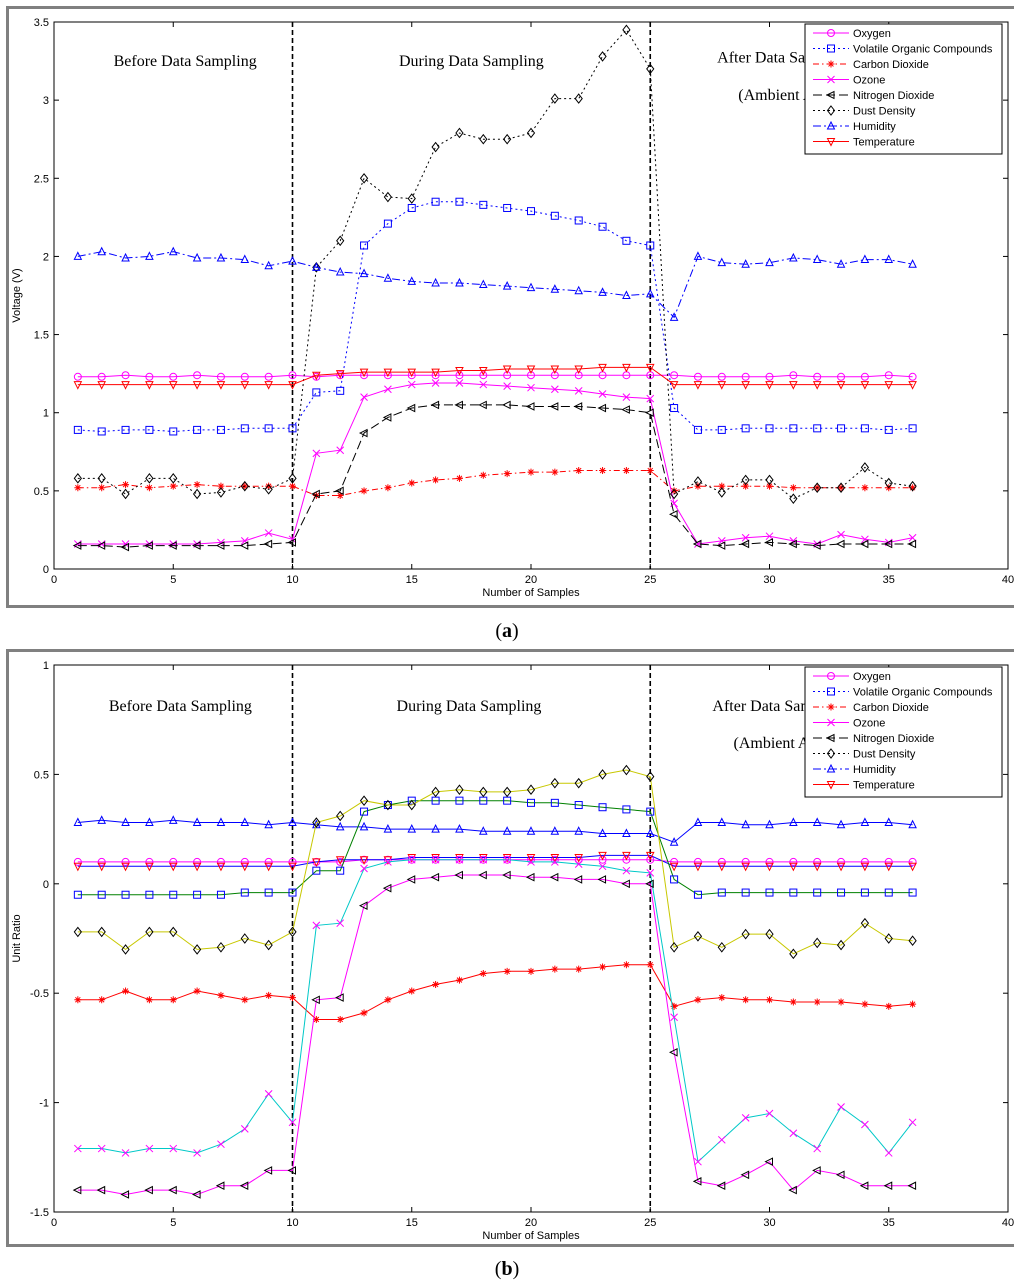  I want to click on phase-annotation: During Data Sampling, so click(469, 706).